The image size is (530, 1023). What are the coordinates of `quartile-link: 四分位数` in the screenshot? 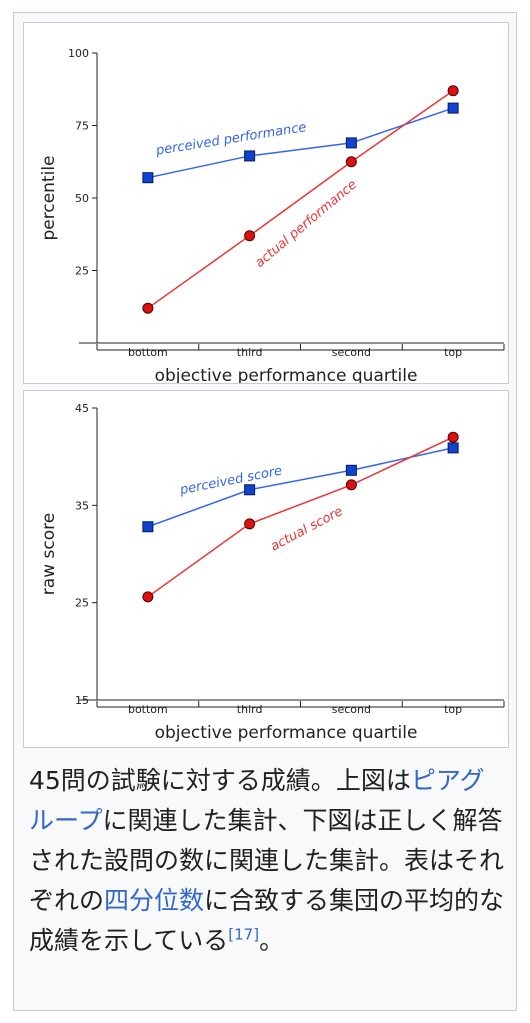 It's located at (154, 900).